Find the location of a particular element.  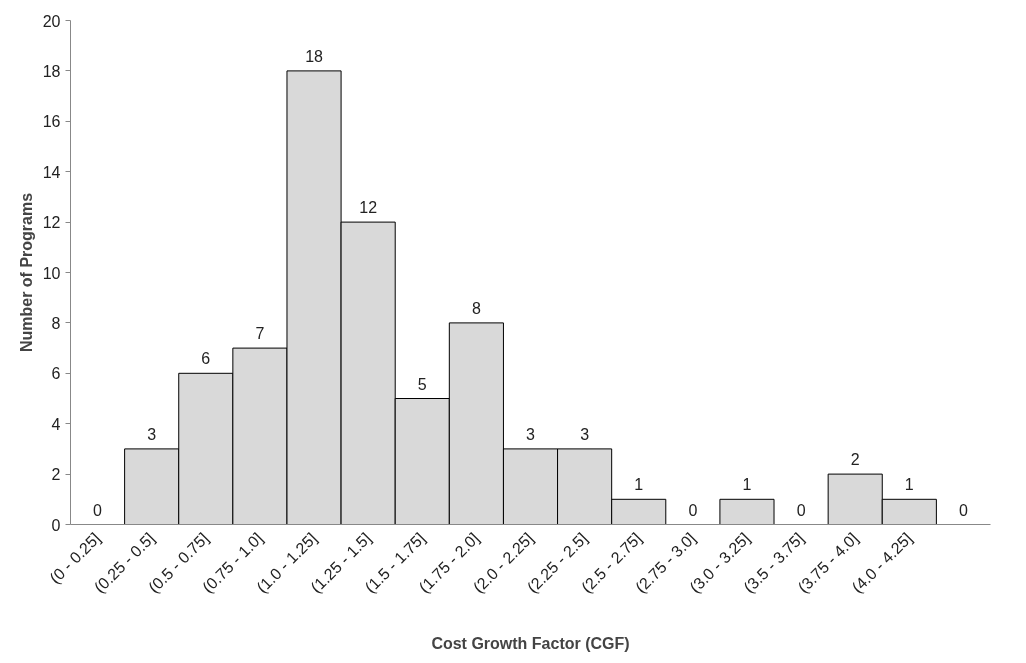

data-label: 6 is located at coordinates (206, 359).